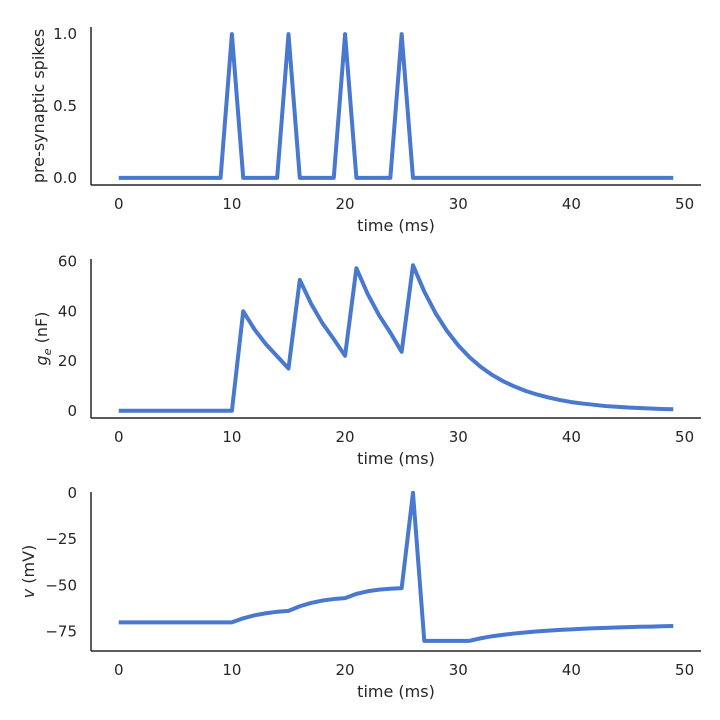  I want to click on y-axis-label: ge (nF), so click(43, 339).